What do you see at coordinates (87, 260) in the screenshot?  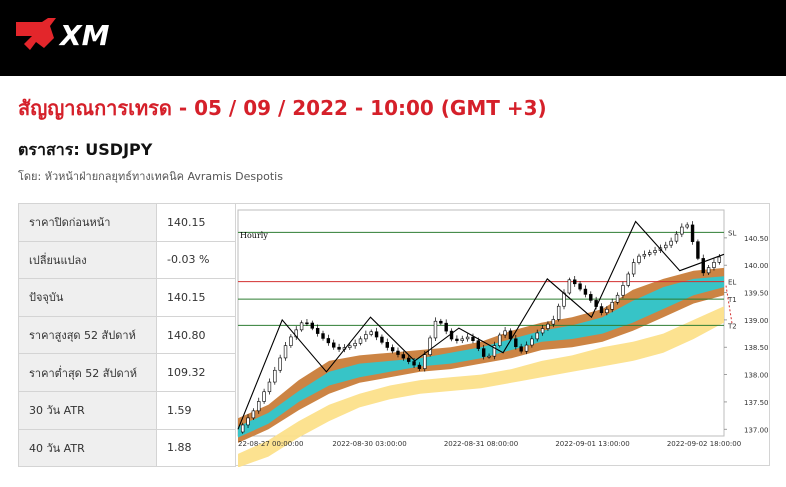 I see `stat-label: เปลี่ยนแปลง` at bounding box center [87, 260].